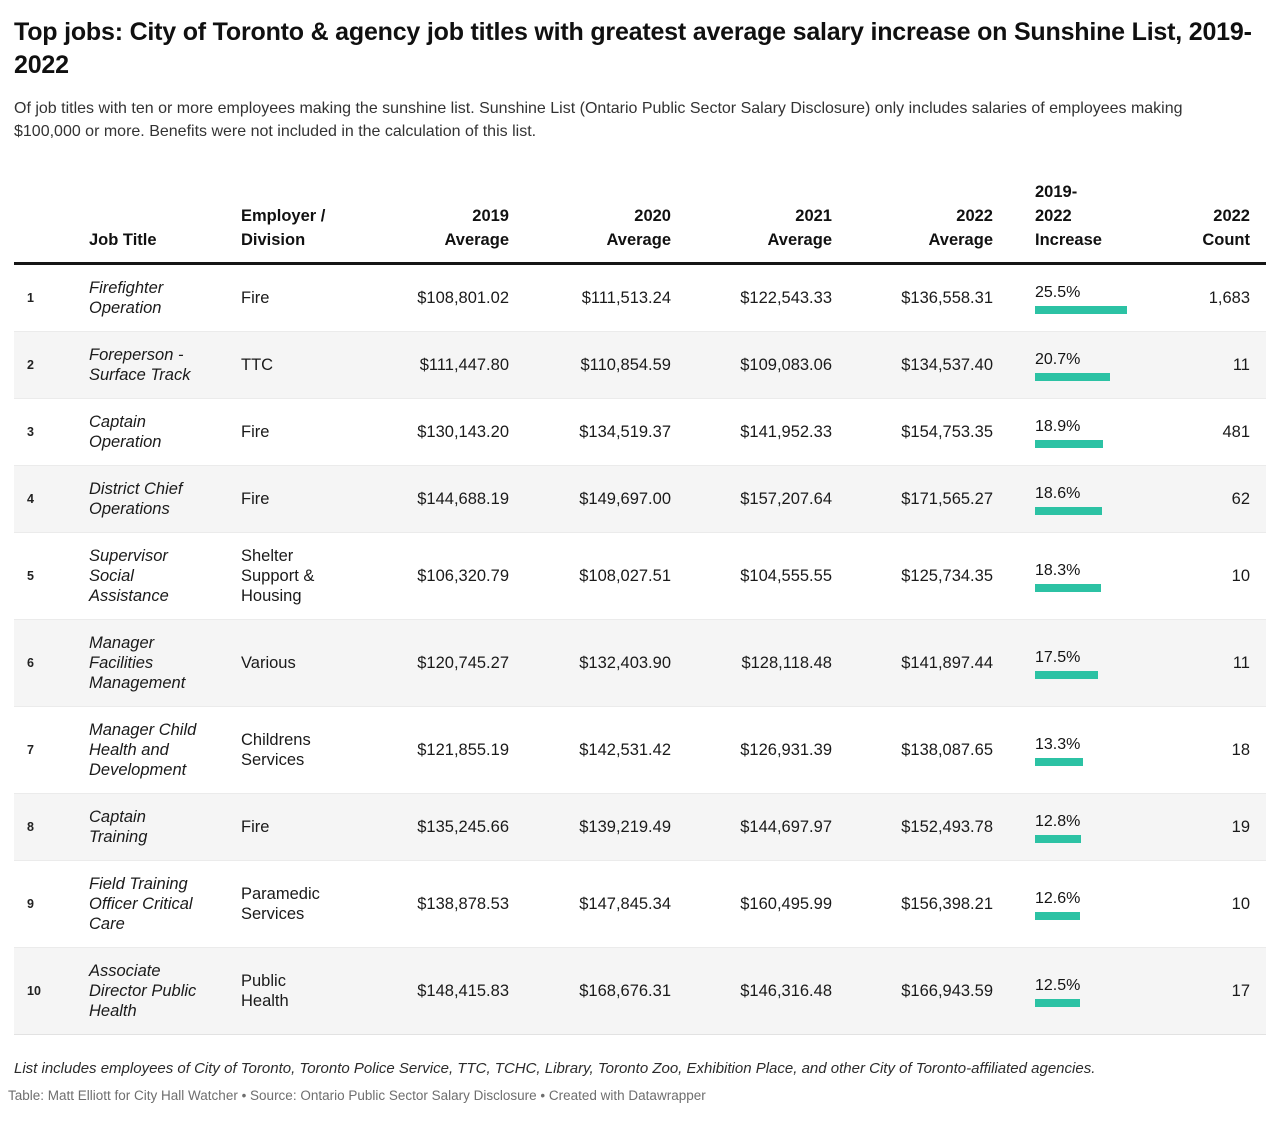 This screenshot has height=1125, width=1280. Describe the element at coordinates (786, 298) in the screenshot. I see `avg-2021-cell: $122,543.33` at that location.